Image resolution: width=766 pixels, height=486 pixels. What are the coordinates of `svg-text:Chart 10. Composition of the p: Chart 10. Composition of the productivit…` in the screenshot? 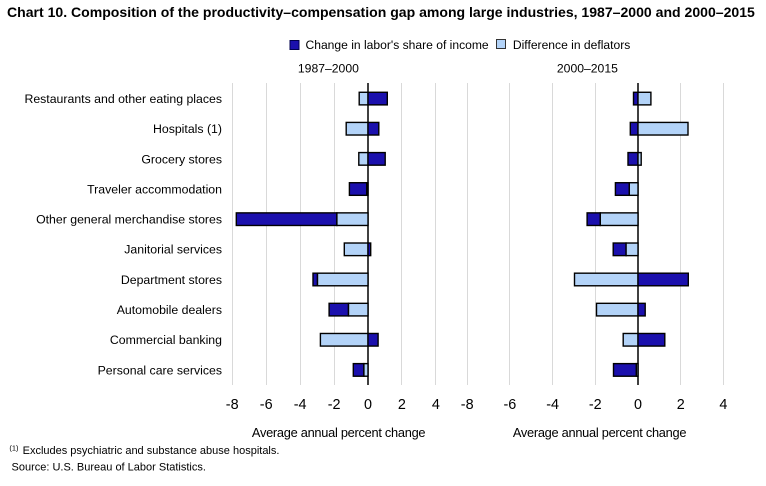 It's located at (381, 12).